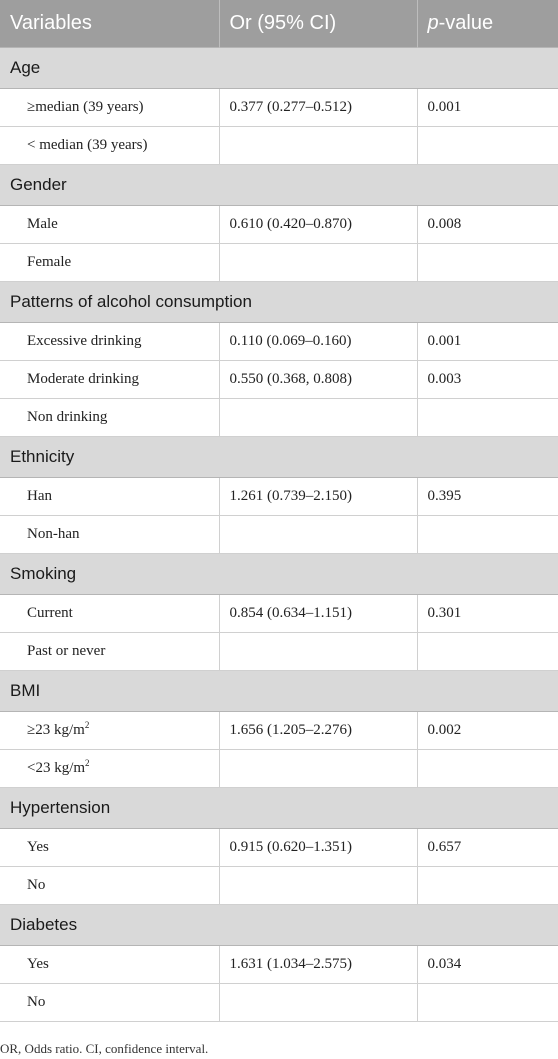  Describe the element at coordinates (487, 847) in the screenshot. I see `cell-p-value: 0.657` at that location.